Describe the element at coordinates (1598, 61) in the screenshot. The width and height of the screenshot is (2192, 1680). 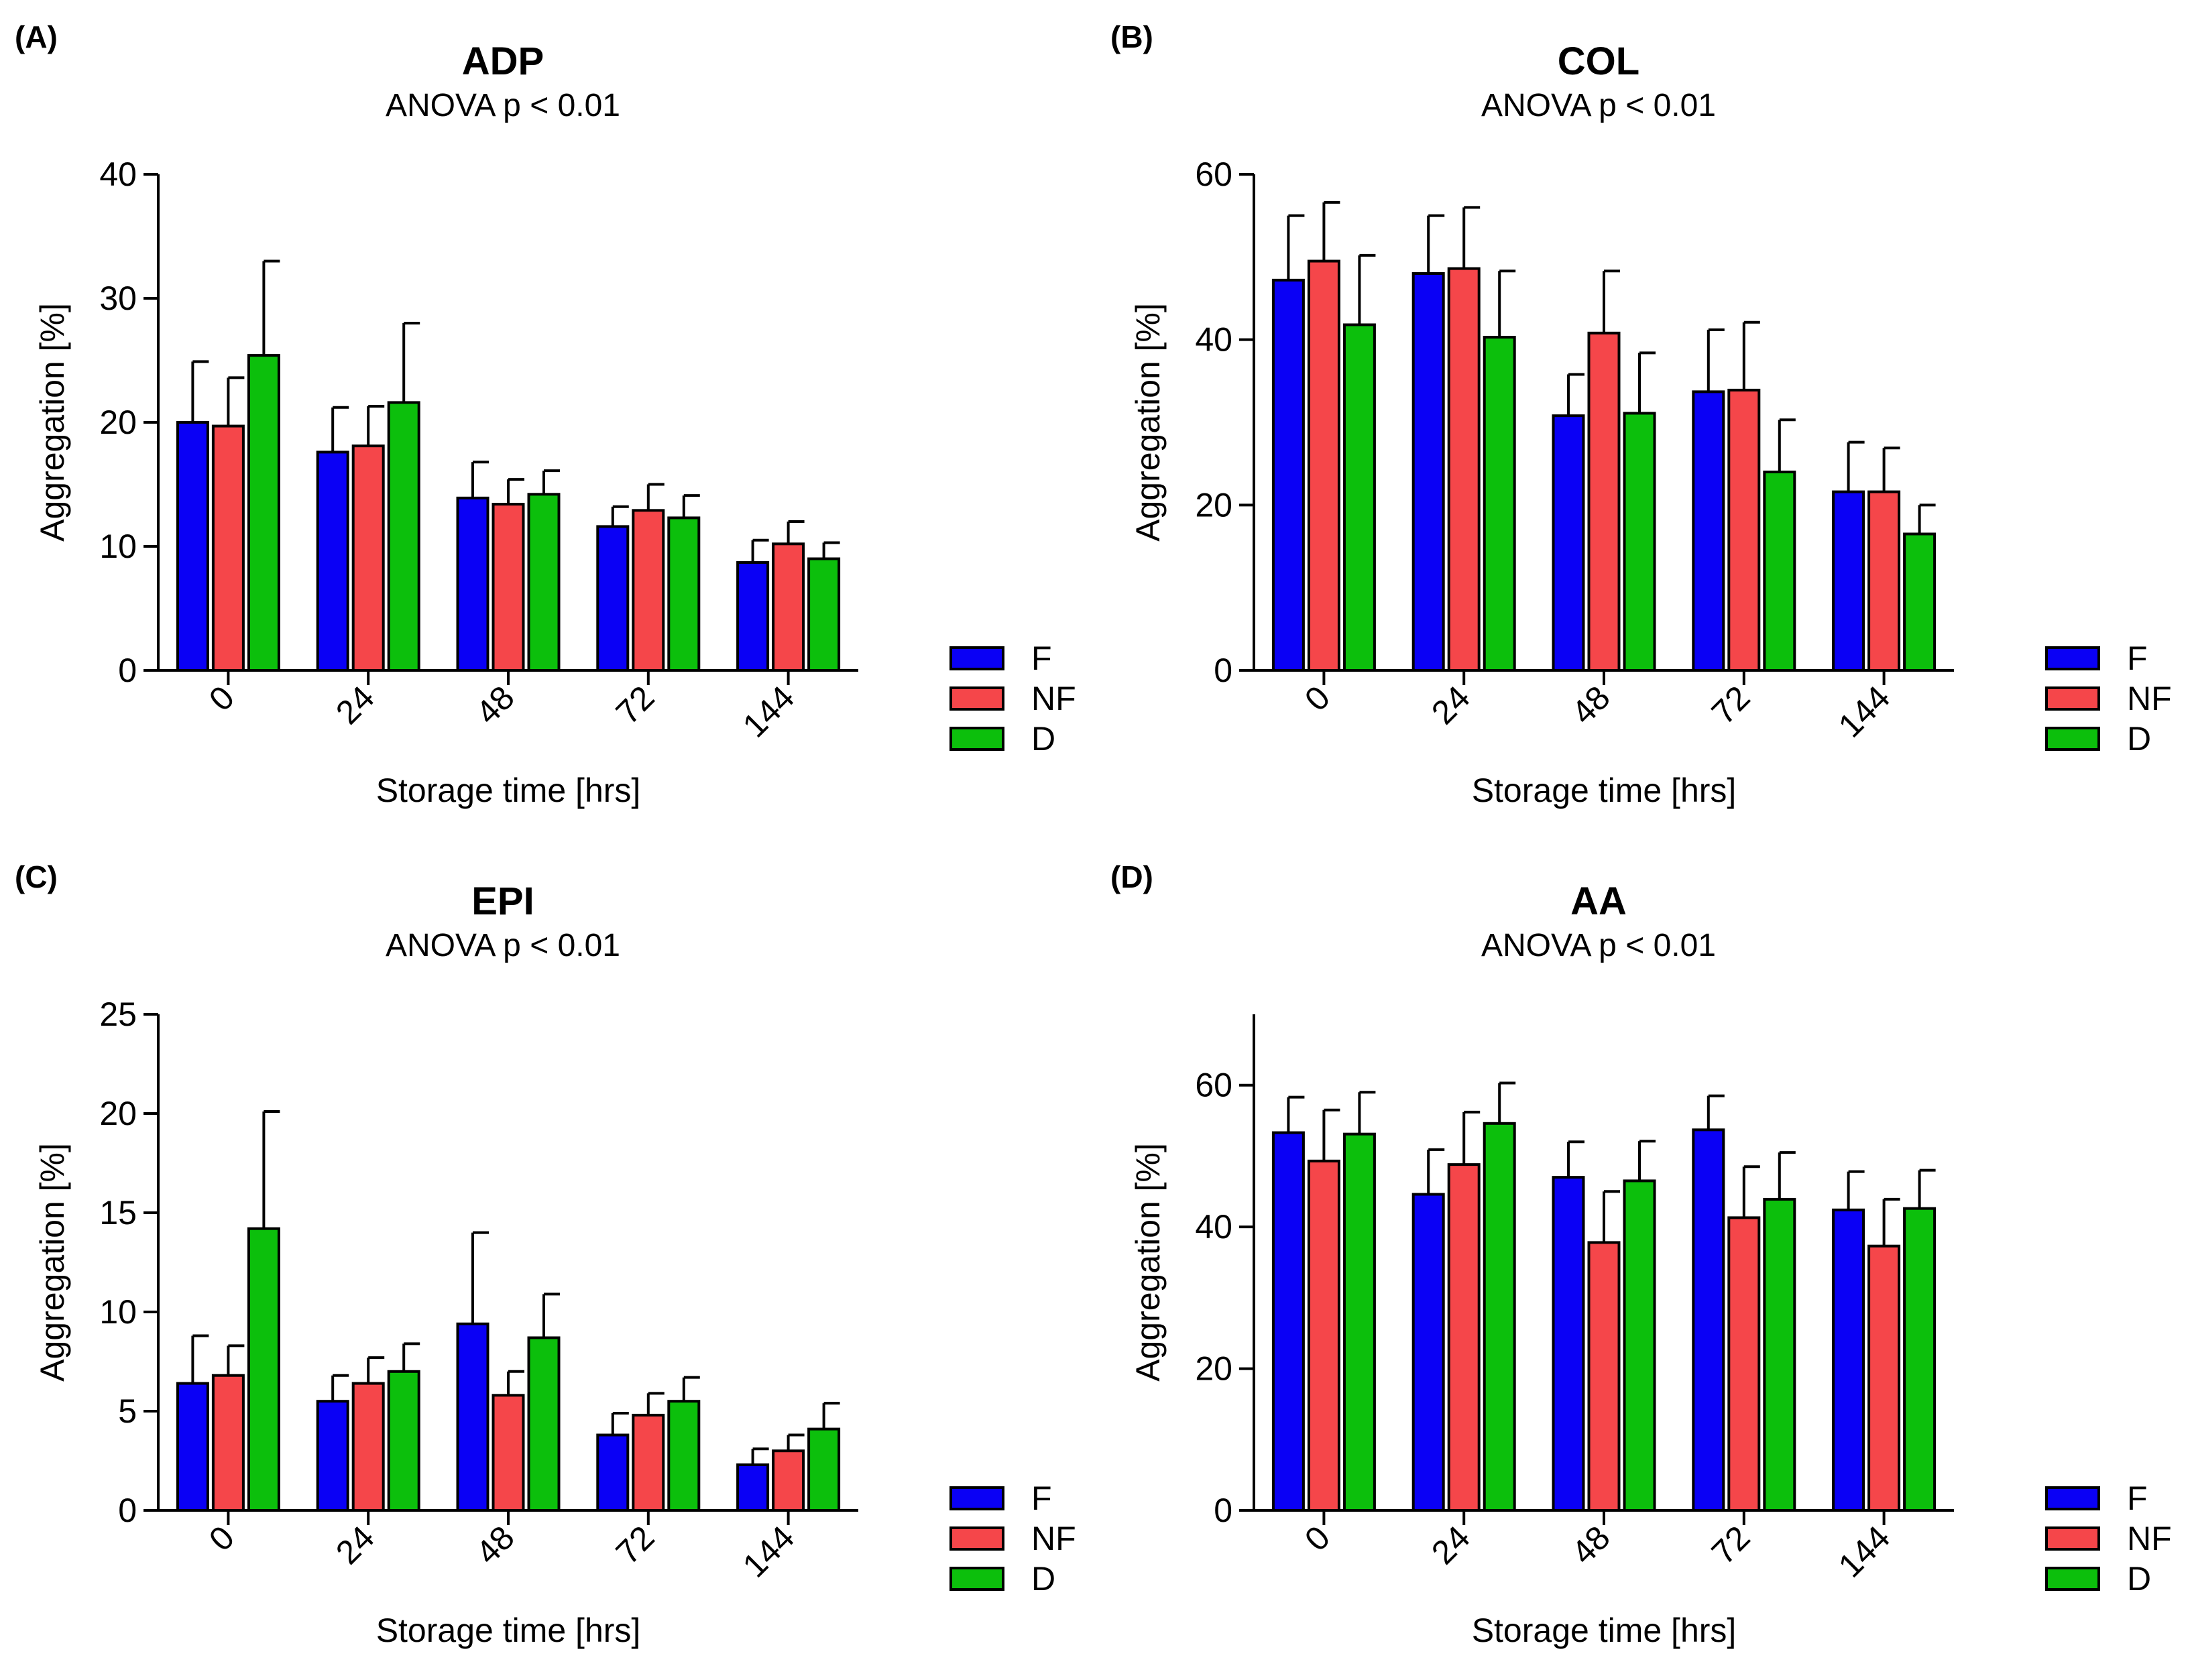
I see `chart-title: COL` at that location.